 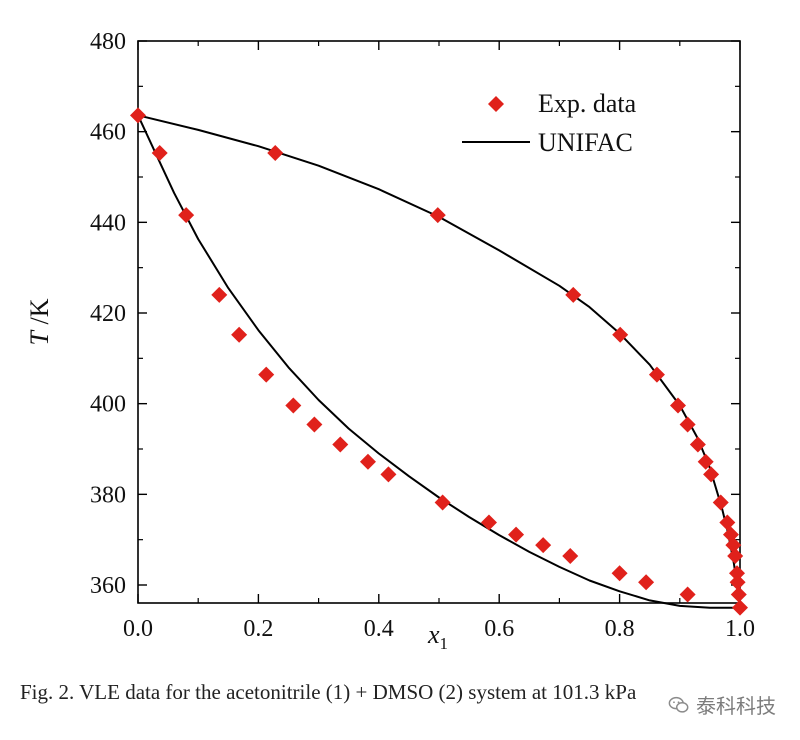 I want to click on y-tick-label: 400, so click(x=108, y=405).